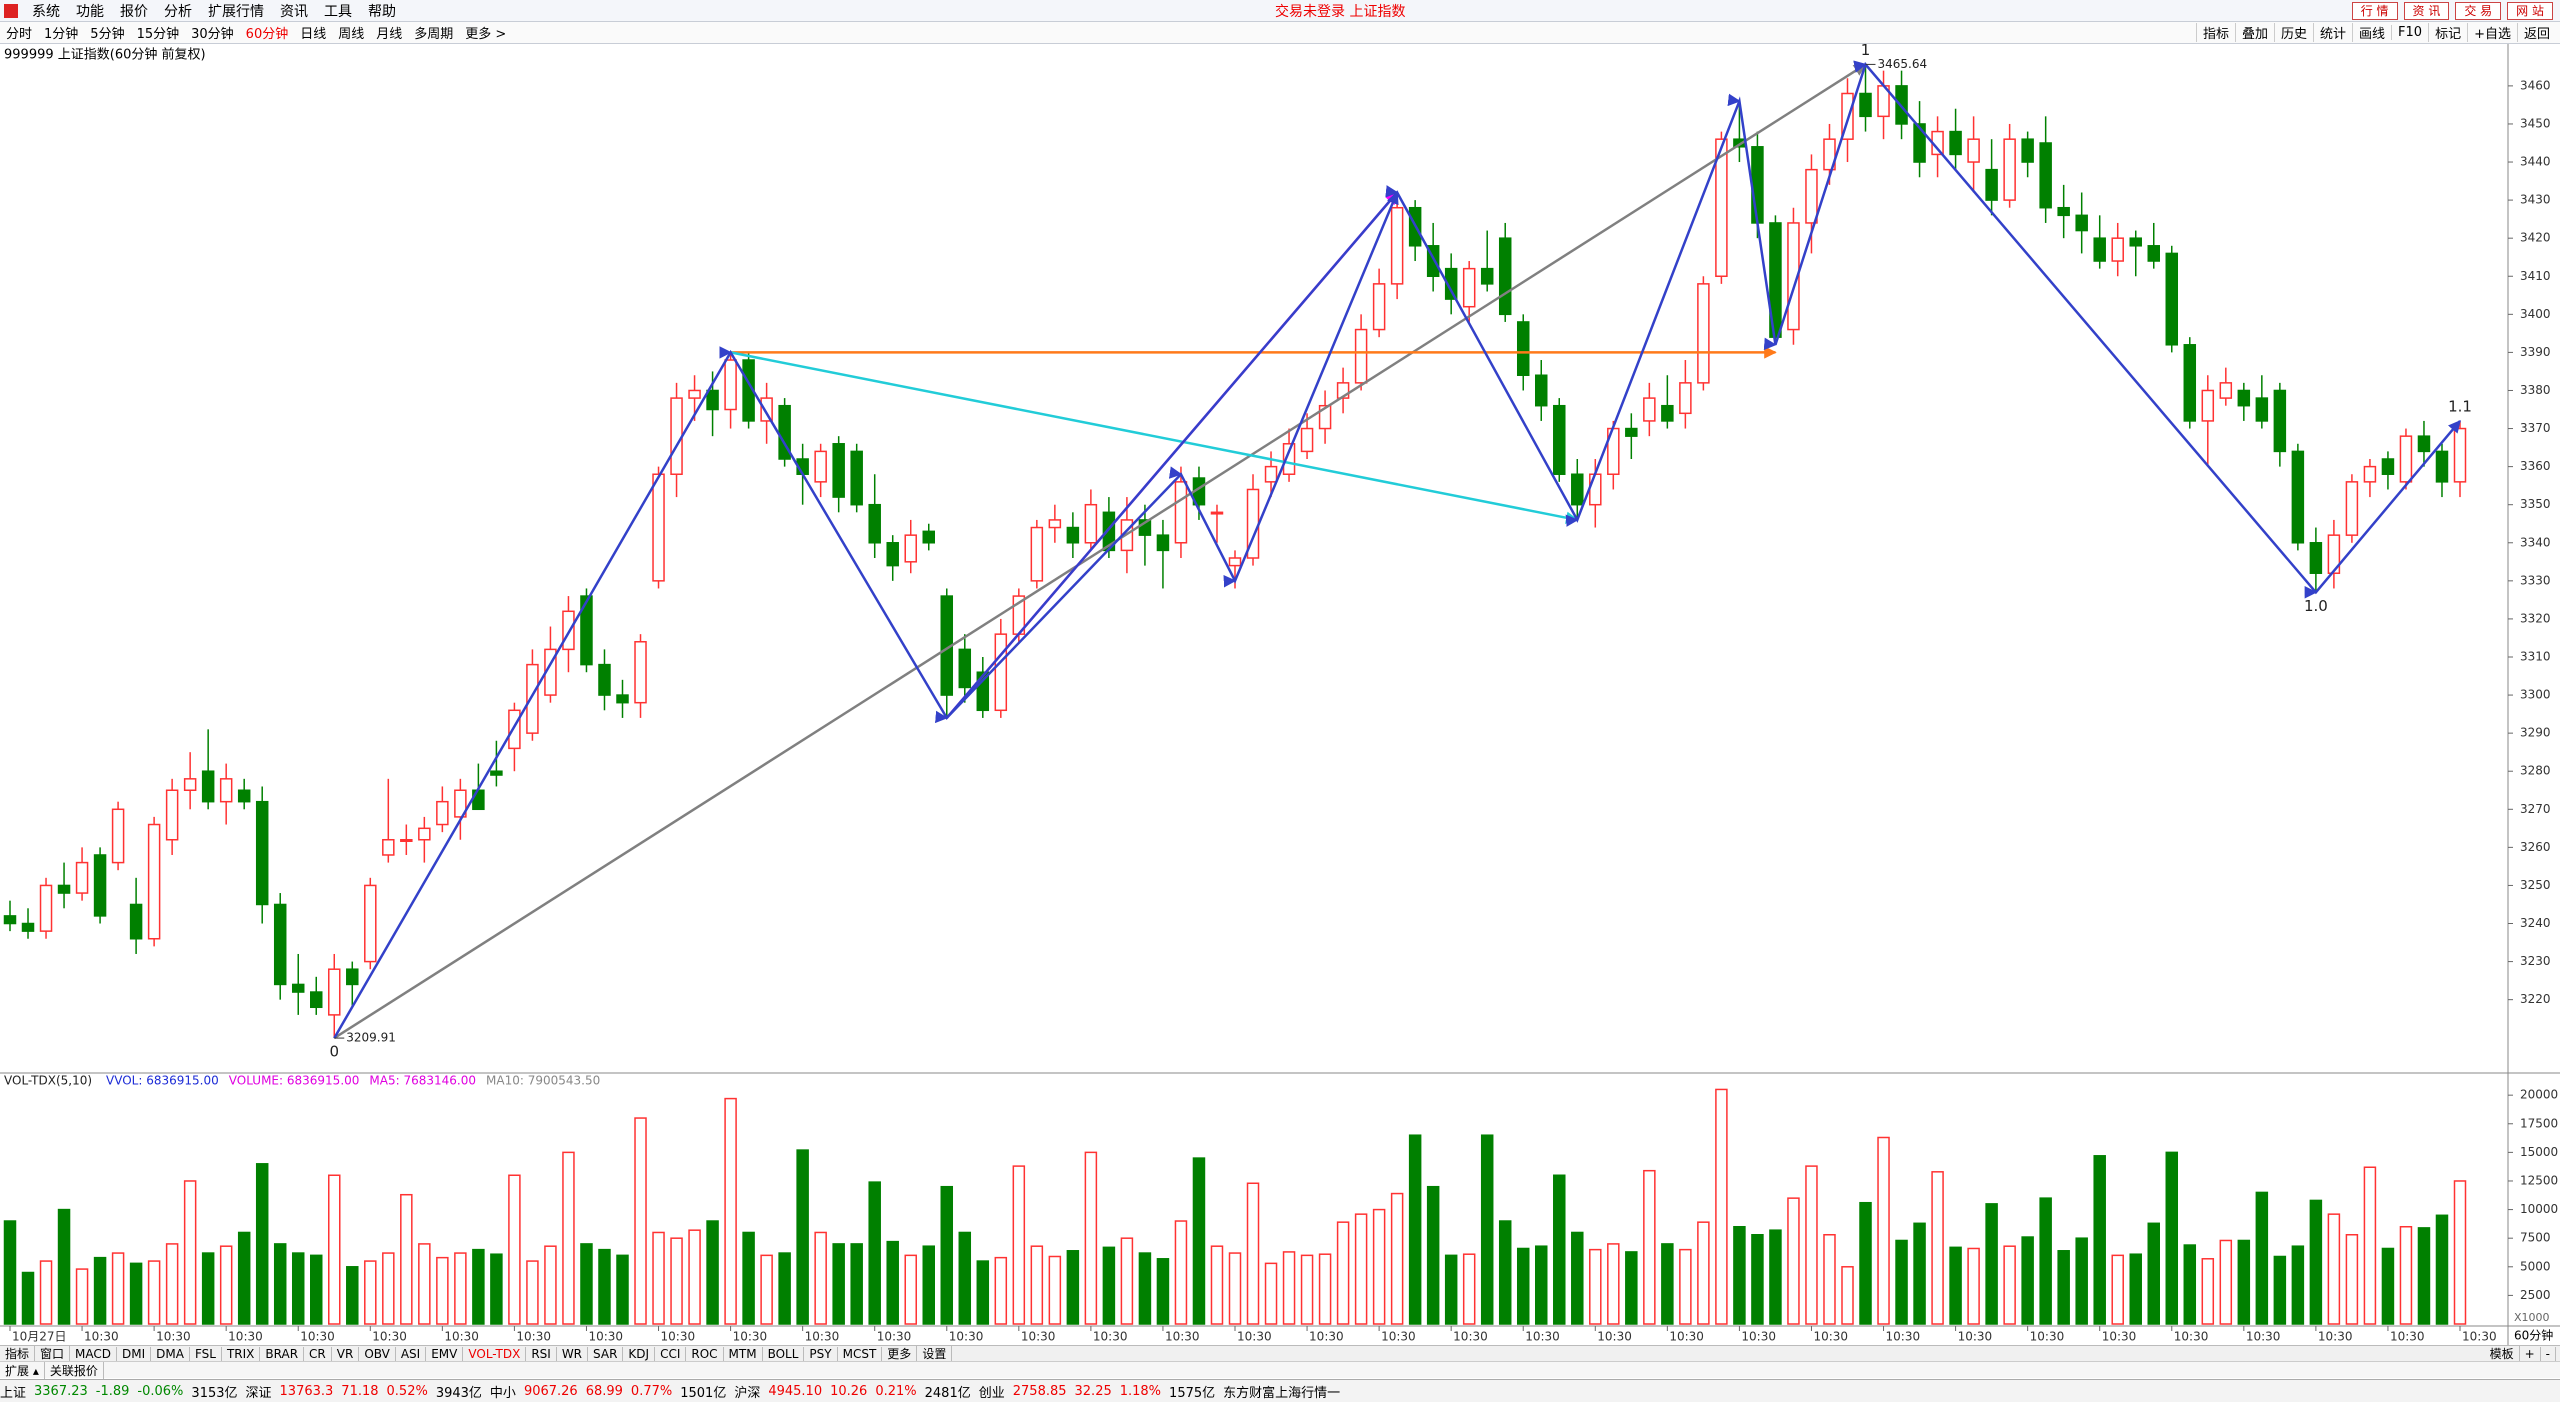 This screenshot has height=1402, width=2560. I want to click on indicator-tab: OBV, so click(377, 1353).